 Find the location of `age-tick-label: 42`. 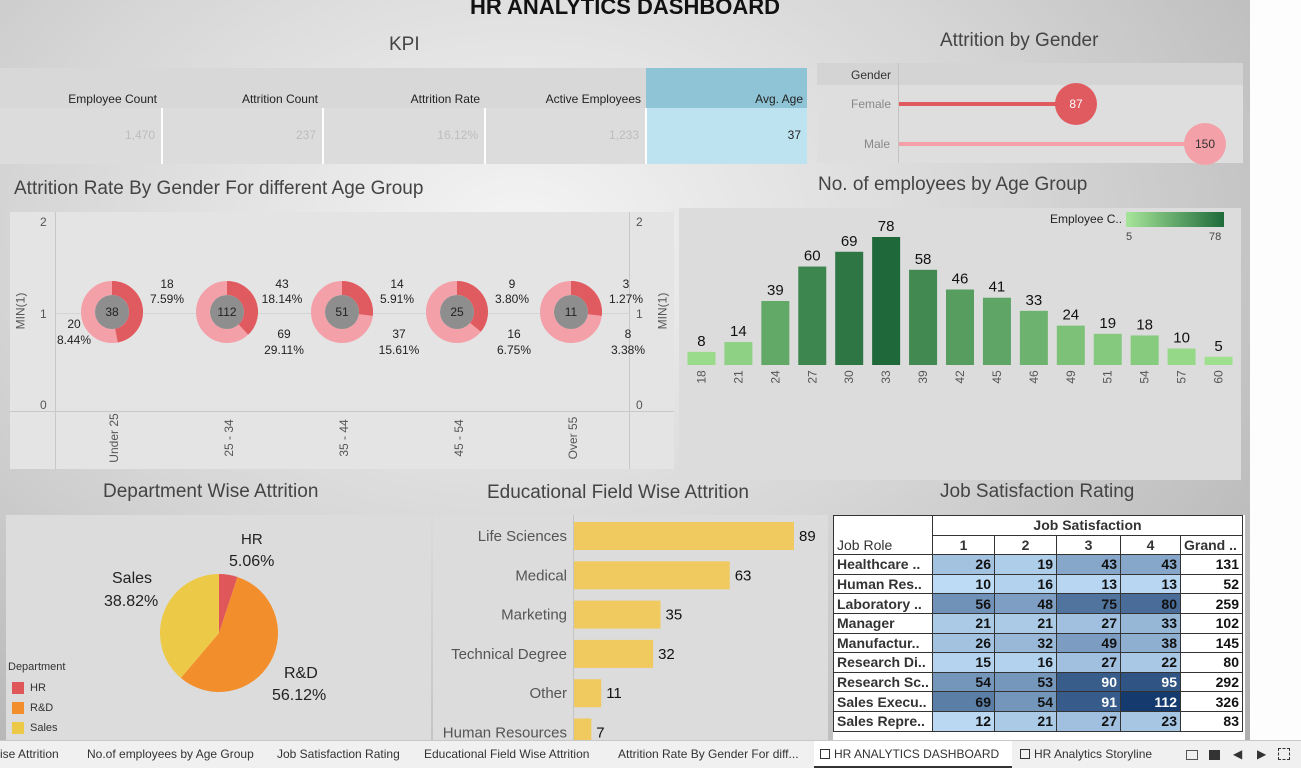

age-tick-label: 42 is located at coordinates (960, 377).